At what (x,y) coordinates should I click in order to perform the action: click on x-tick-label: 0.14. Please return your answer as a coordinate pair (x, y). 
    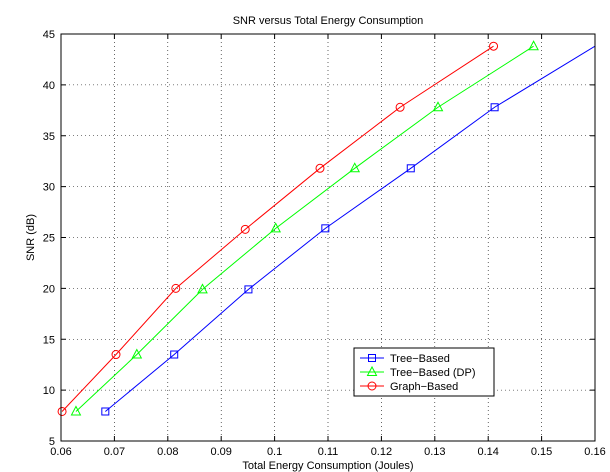
    Looking at the image, I should click on (487, 452).